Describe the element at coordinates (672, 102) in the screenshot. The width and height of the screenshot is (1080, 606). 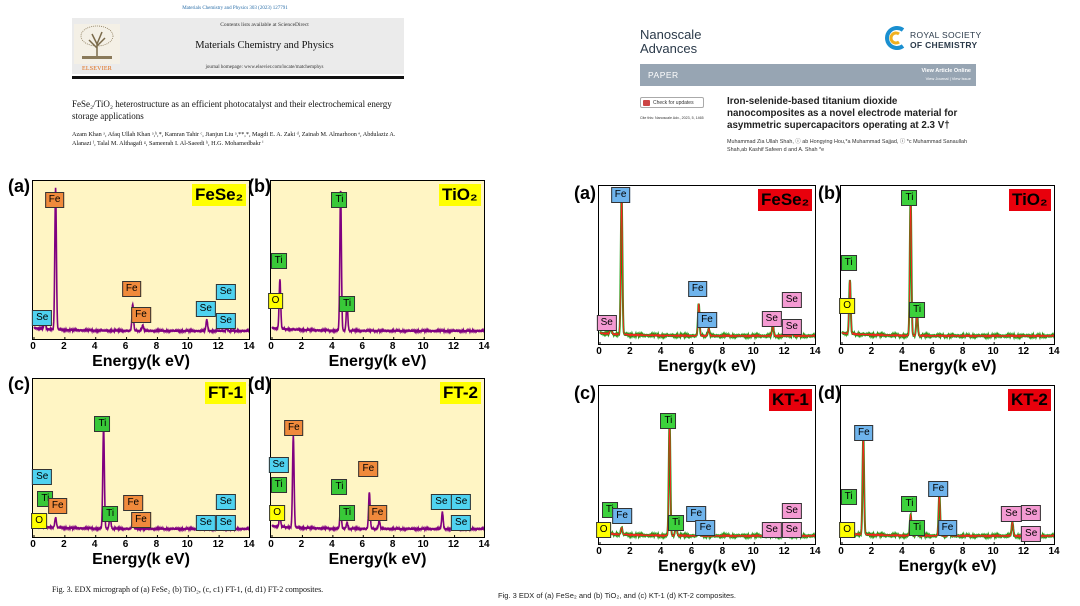
I see `check-for-updates-button: Check for updates` at that location.